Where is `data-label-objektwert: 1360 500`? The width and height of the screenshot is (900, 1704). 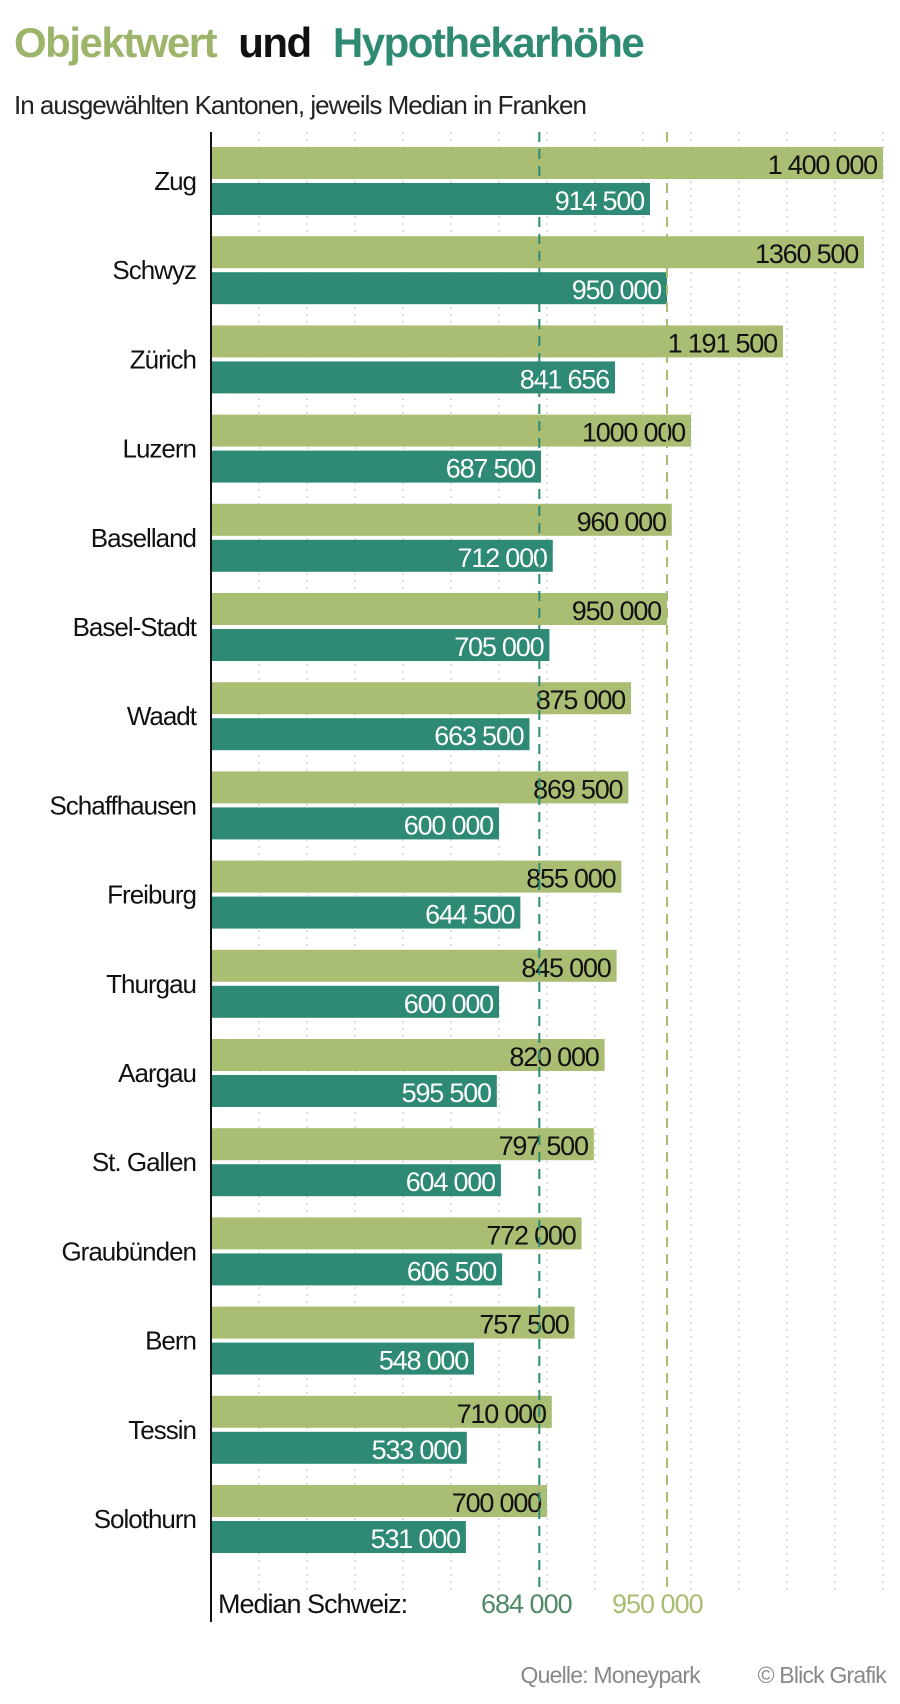 data-label-objektwert: 1360 500 is located at coordinates (806, 254).